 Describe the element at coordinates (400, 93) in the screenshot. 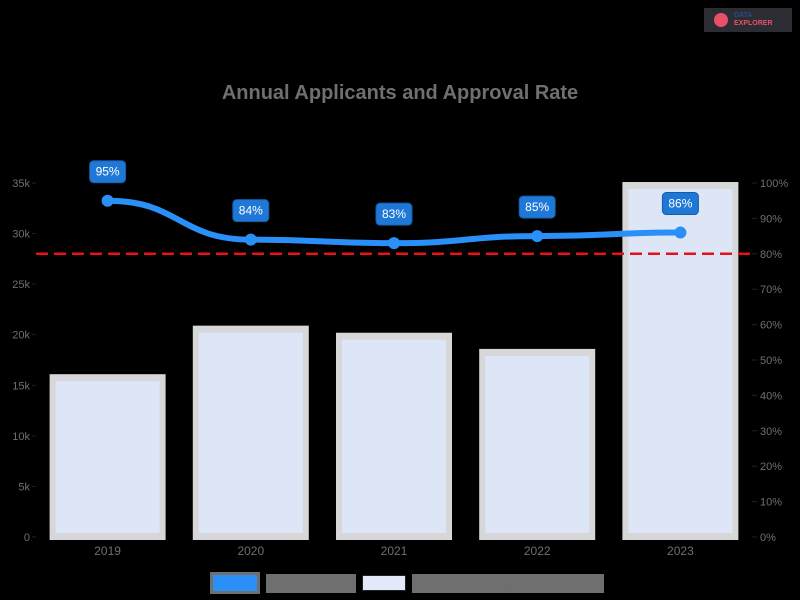

I see `chart-title: Annual Applicants and Approval Rate` at that location.